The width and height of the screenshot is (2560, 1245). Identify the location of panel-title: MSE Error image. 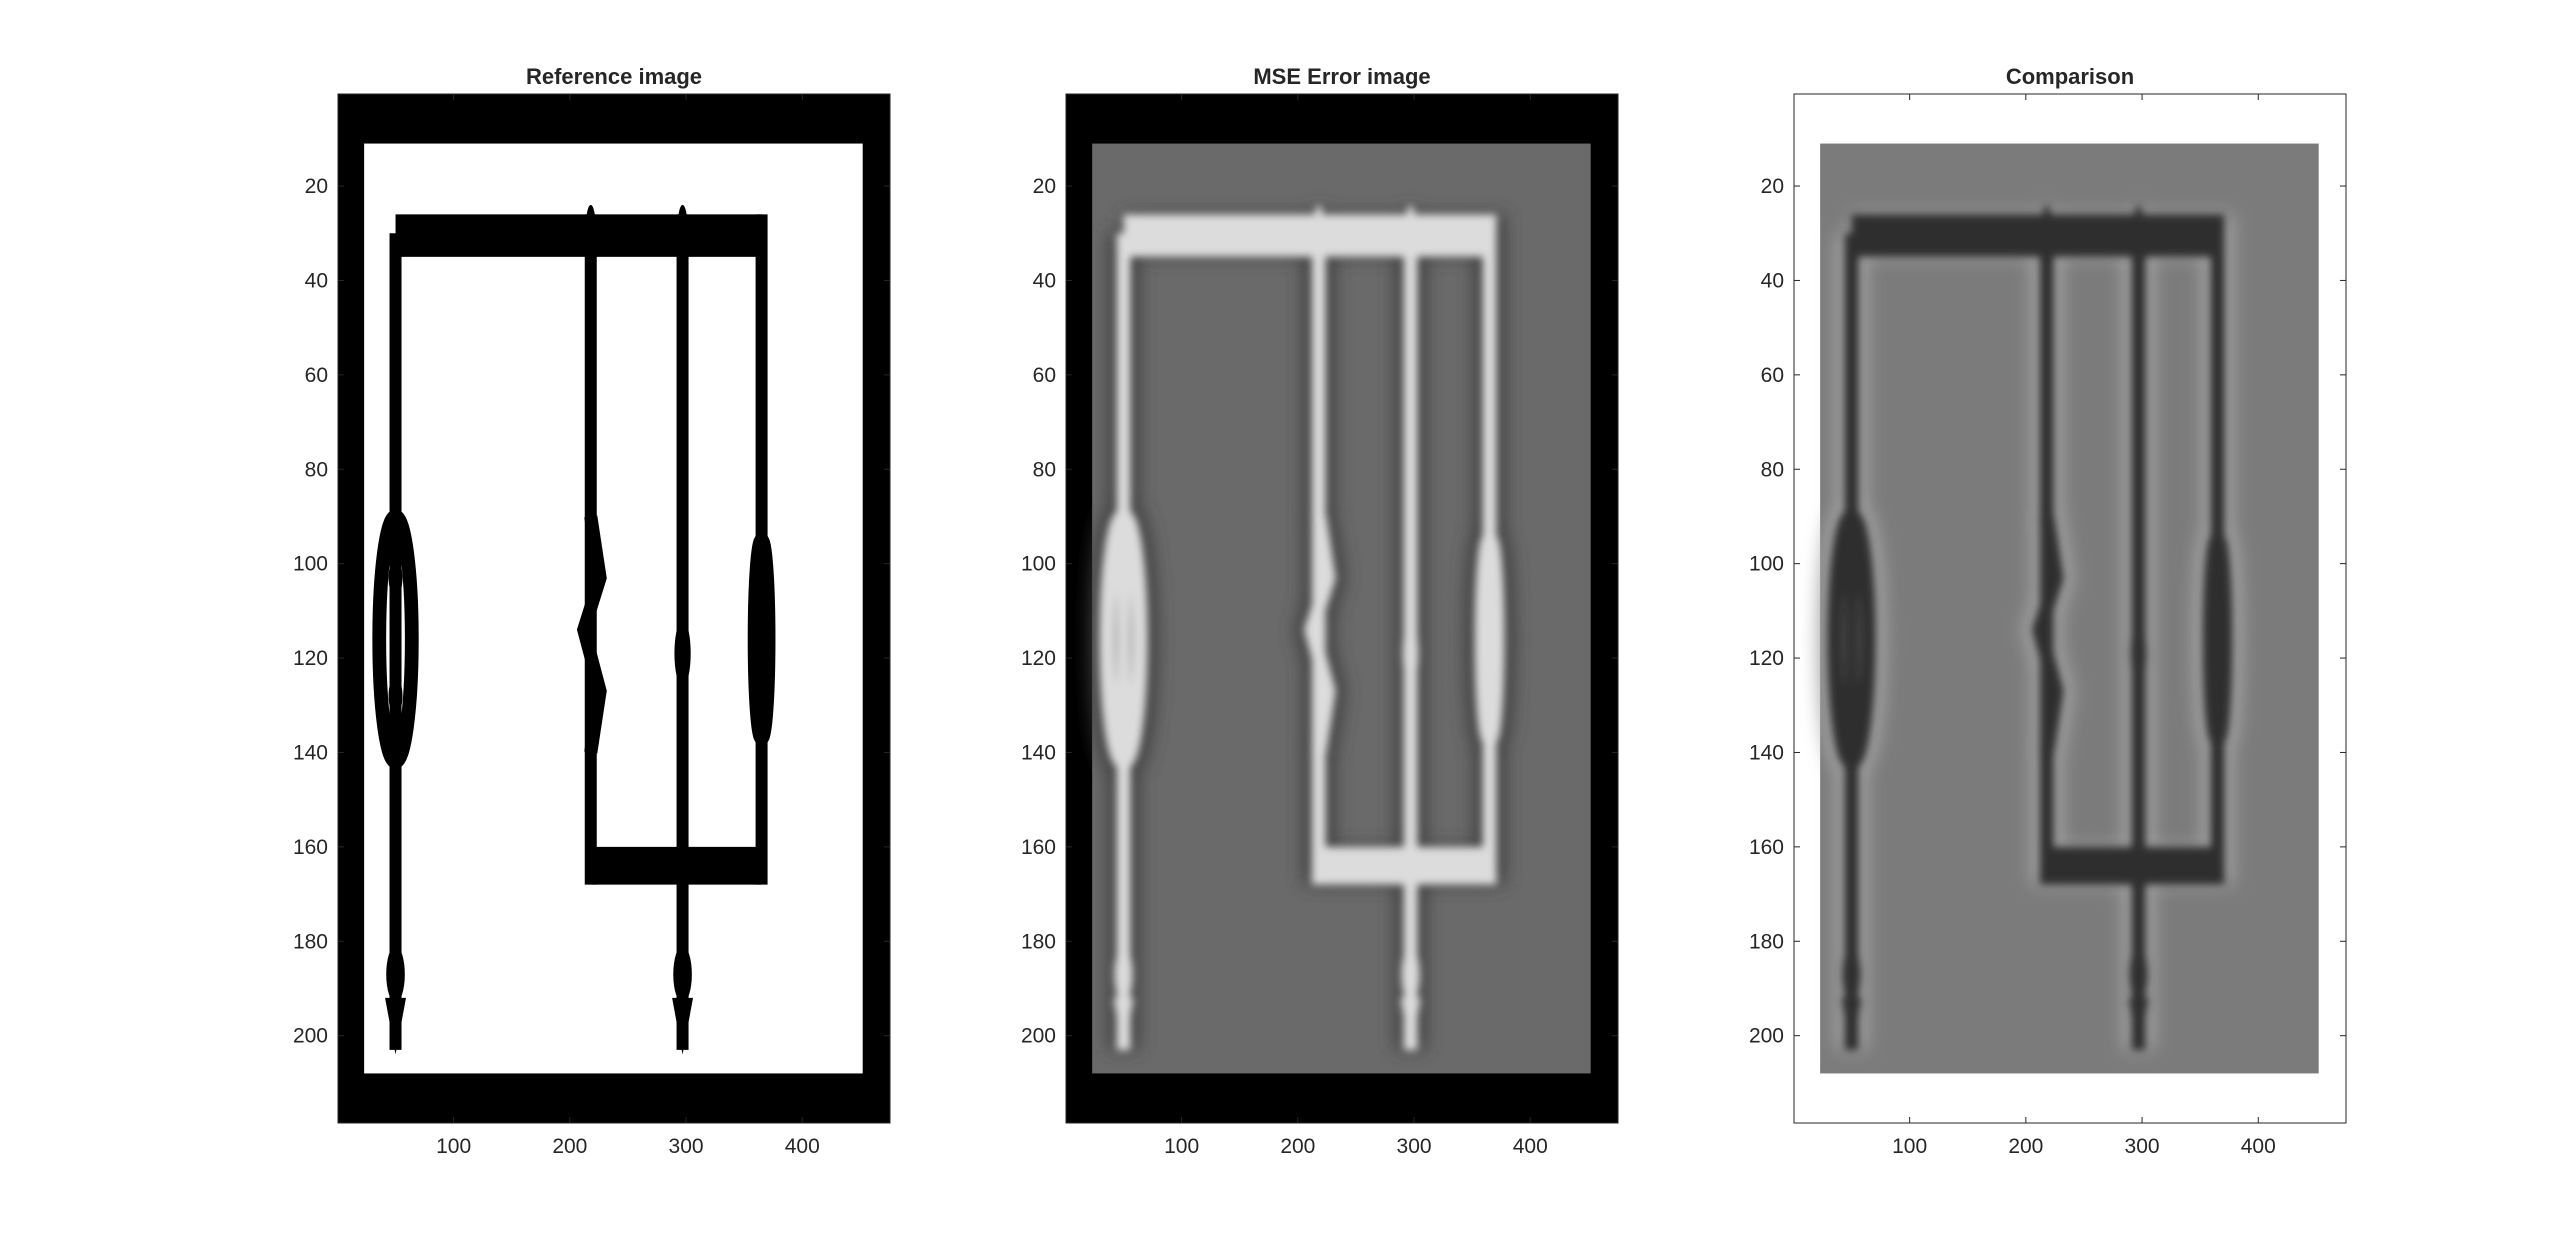
(1341, 76).